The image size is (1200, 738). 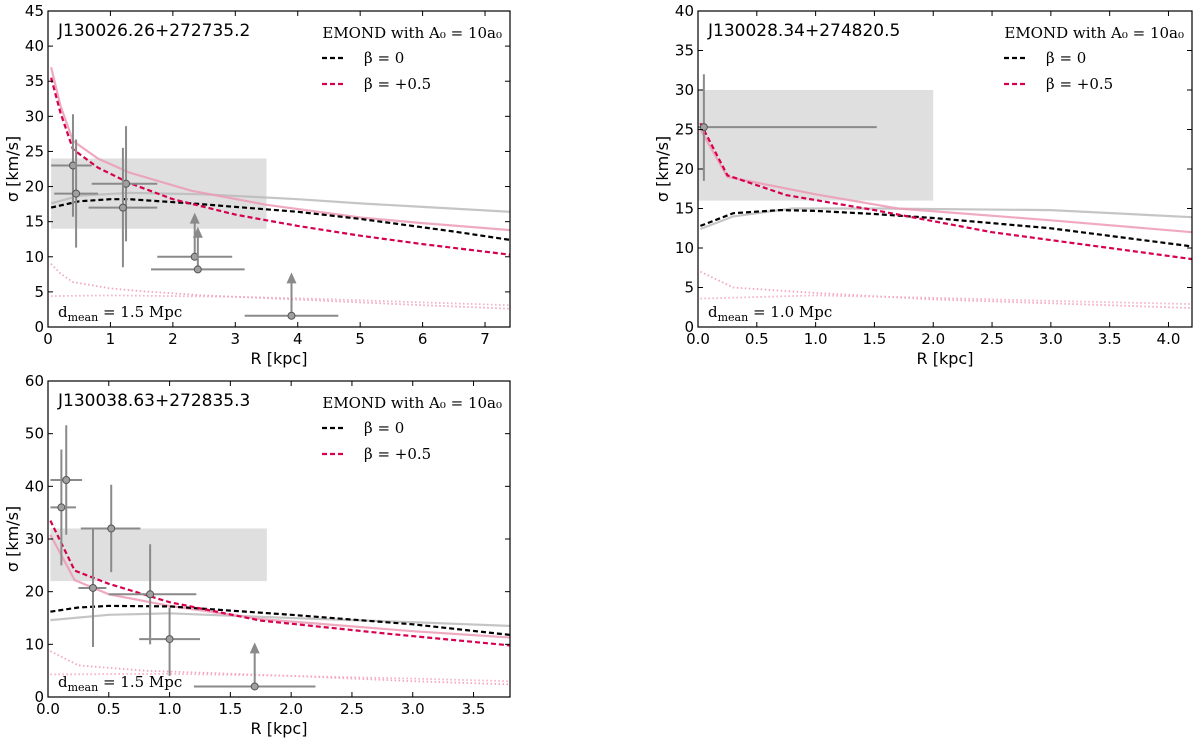 I want to click on x-tick-label: 3, so click(x=236, y=339).